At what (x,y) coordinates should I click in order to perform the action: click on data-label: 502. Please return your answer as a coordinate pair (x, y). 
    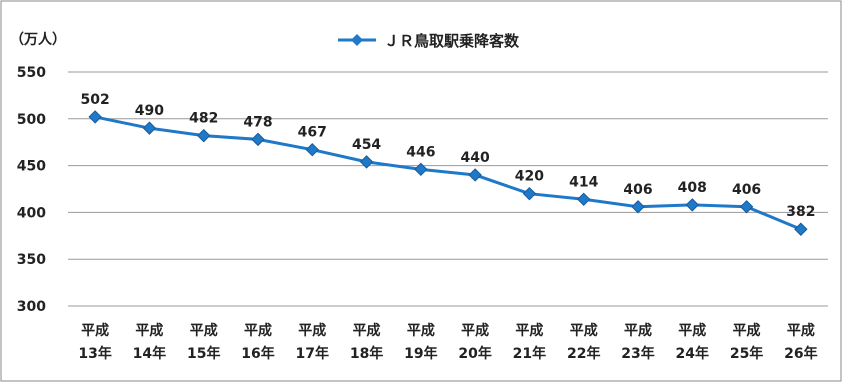
    Looking at the image, I should click on (95, 100).